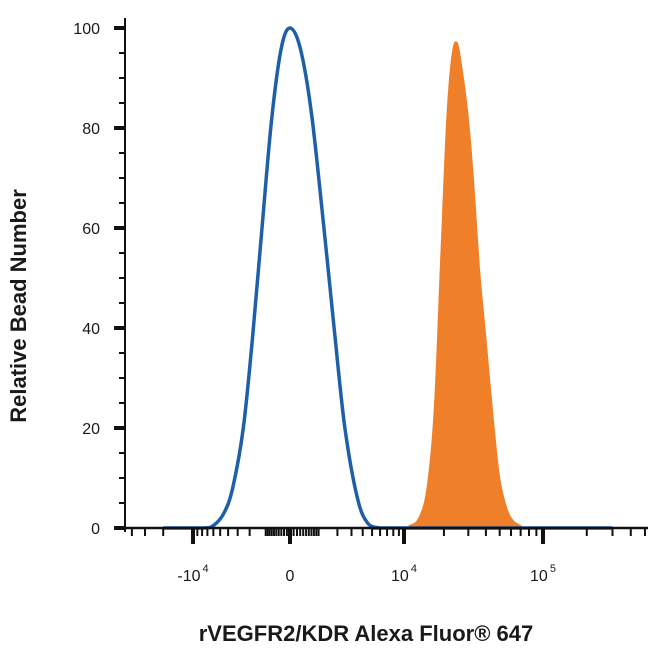  I want to click on y-tick-label: 40, so click(91, 329).